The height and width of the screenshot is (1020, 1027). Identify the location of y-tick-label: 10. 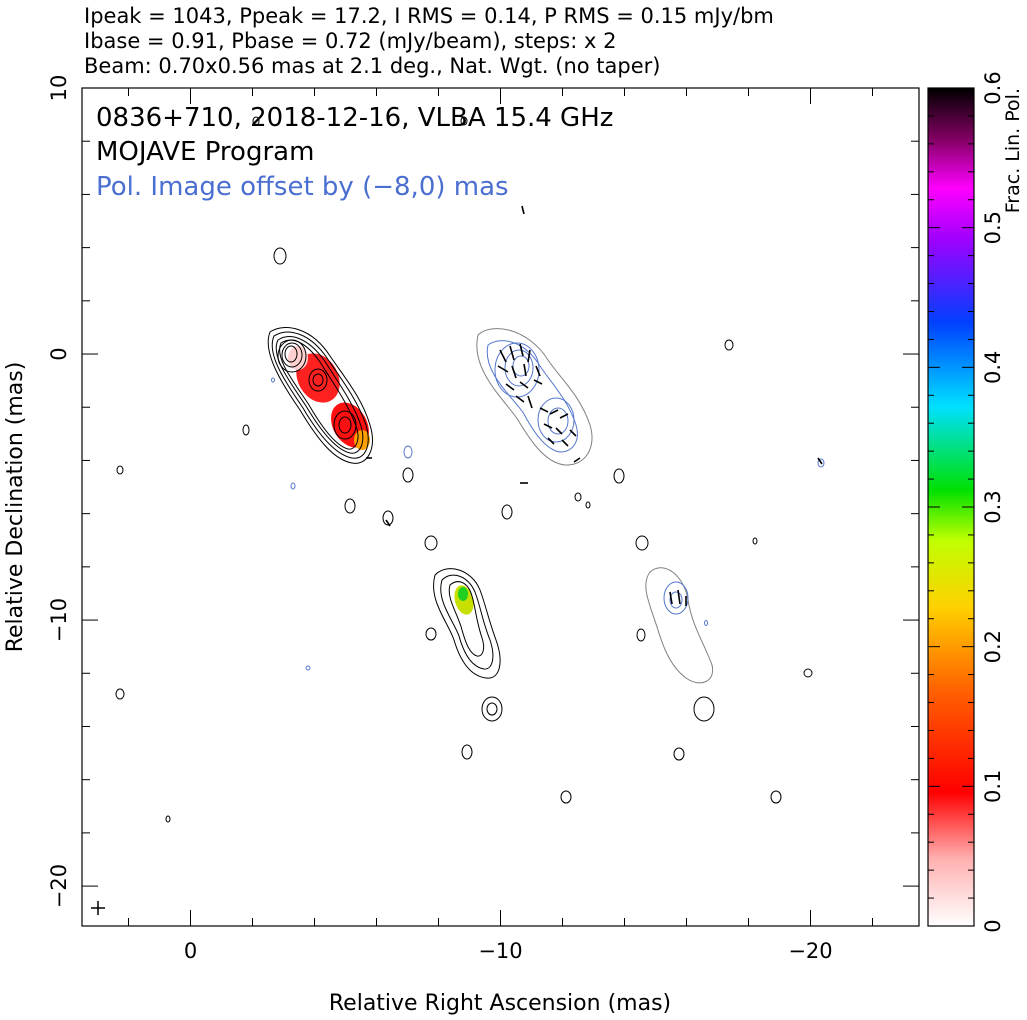
(59, 88).